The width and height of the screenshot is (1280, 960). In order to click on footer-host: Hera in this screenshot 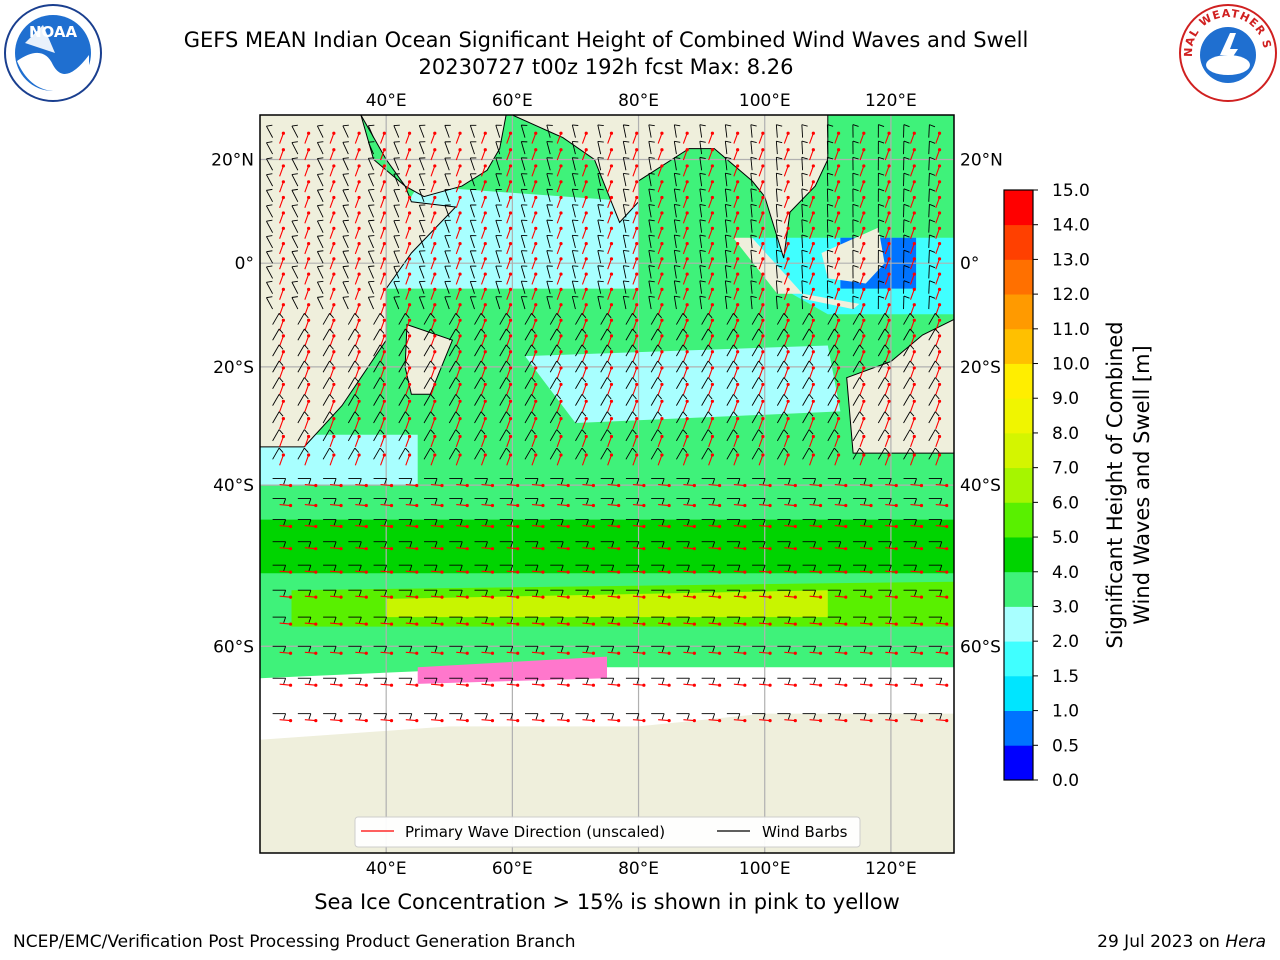, I will do `click(1245, 942)`.